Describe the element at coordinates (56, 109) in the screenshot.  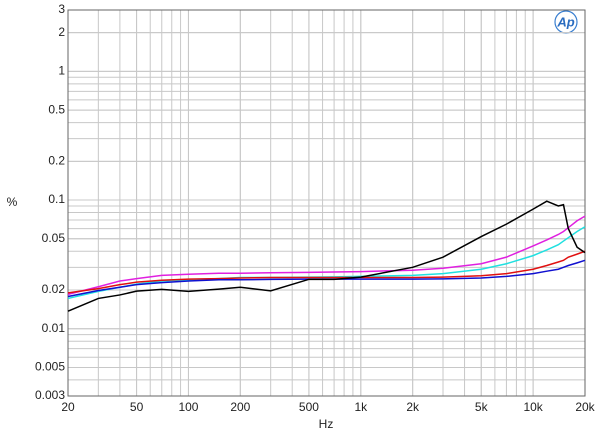
I see `y-tick-label: 0.5` at that location.